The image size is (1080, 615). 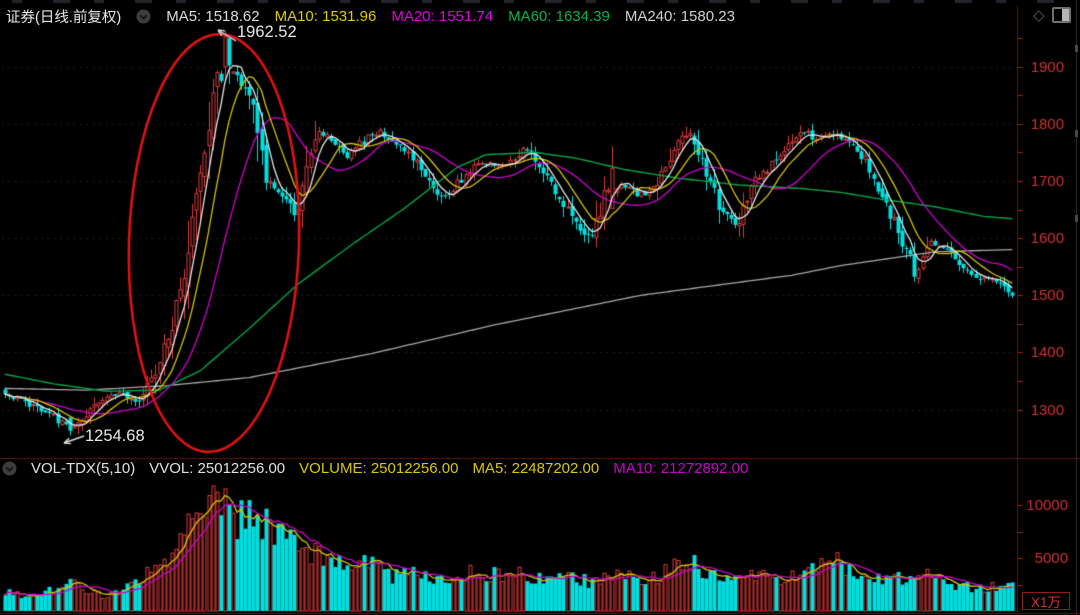 I want to click on diamond-marker-icon: ◇, so click(x=1039, y=15).